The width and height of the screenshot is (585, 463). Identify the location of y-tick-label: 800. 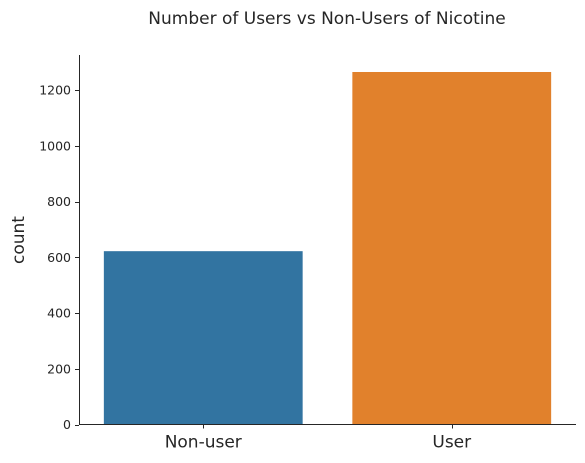
(59, 201).